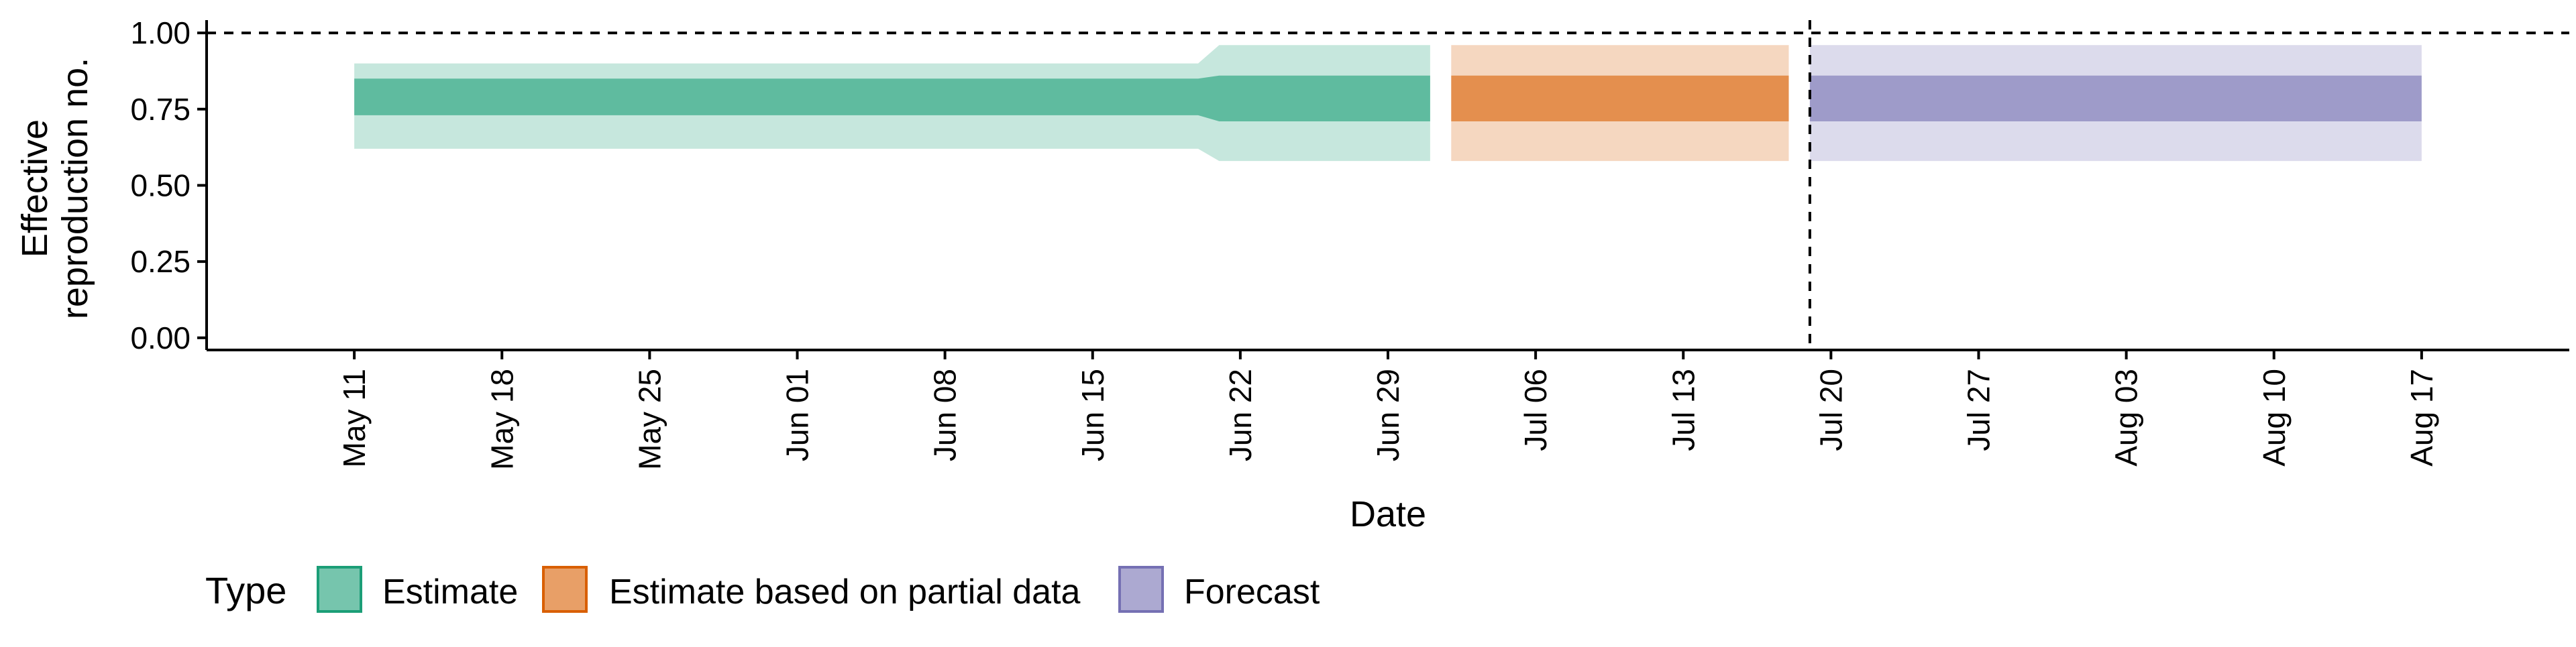 The height and width of the screenshot is (647, 2576). I want to click on x-tick-label-1: May 18, so click(501, 420).